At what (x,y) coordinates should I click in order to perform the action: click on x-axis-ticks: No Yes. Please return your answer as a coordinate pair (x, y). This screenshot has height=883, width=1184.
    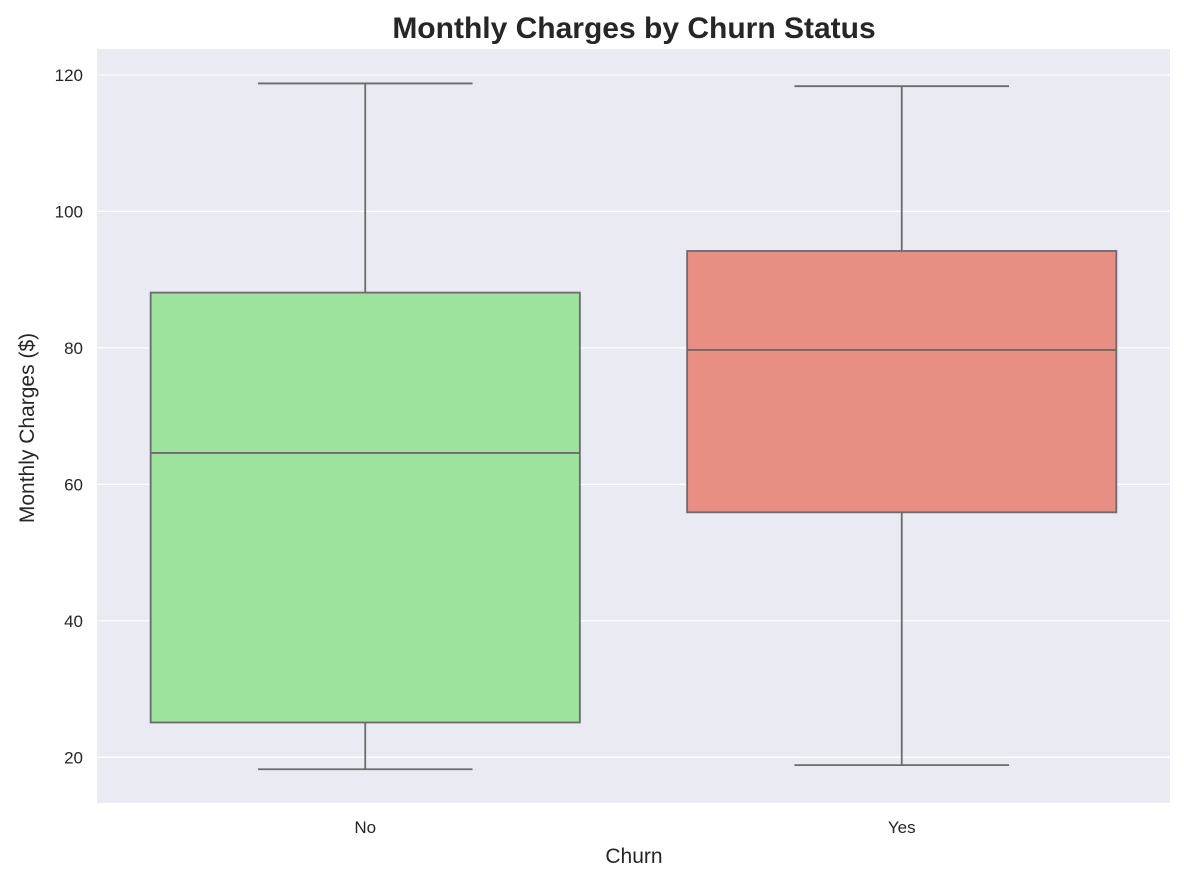
    Looking at the image, I should click on (634, 827).